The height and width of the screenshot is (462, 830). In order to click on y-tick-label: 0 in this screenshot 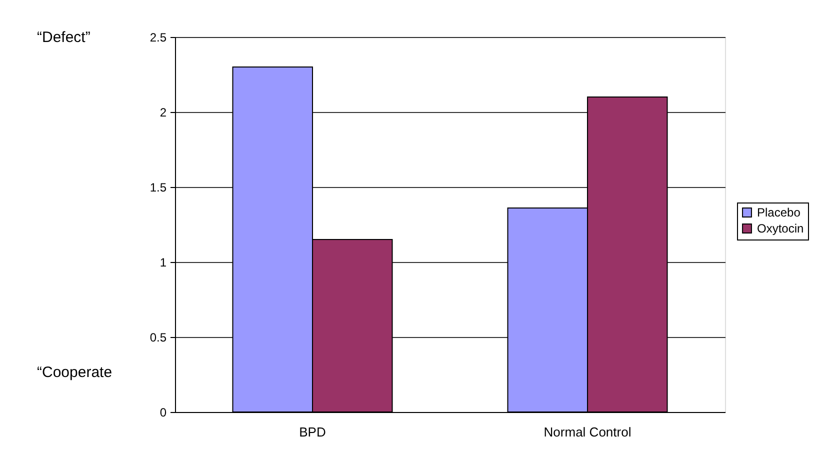, I will do `click(163, 413)`.